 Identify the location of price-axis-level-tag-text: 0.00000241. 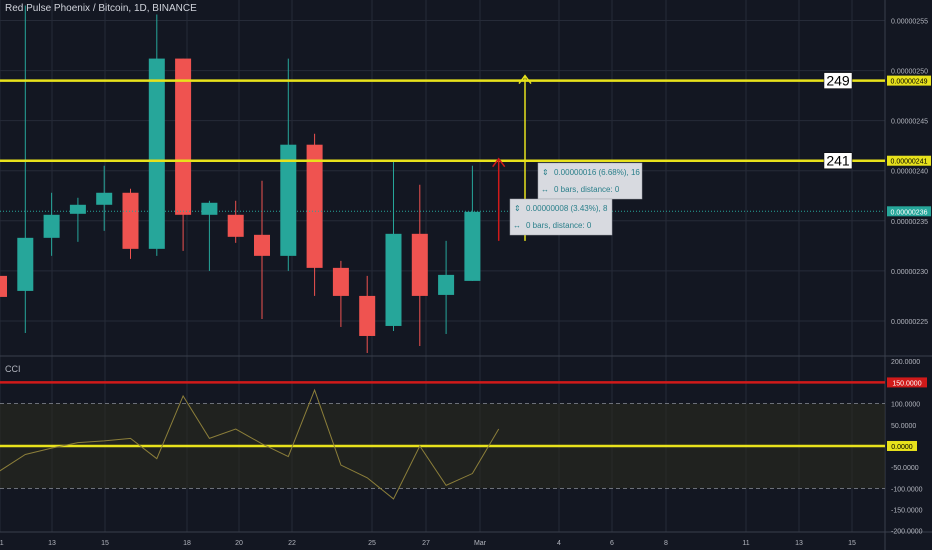
(909, 162).